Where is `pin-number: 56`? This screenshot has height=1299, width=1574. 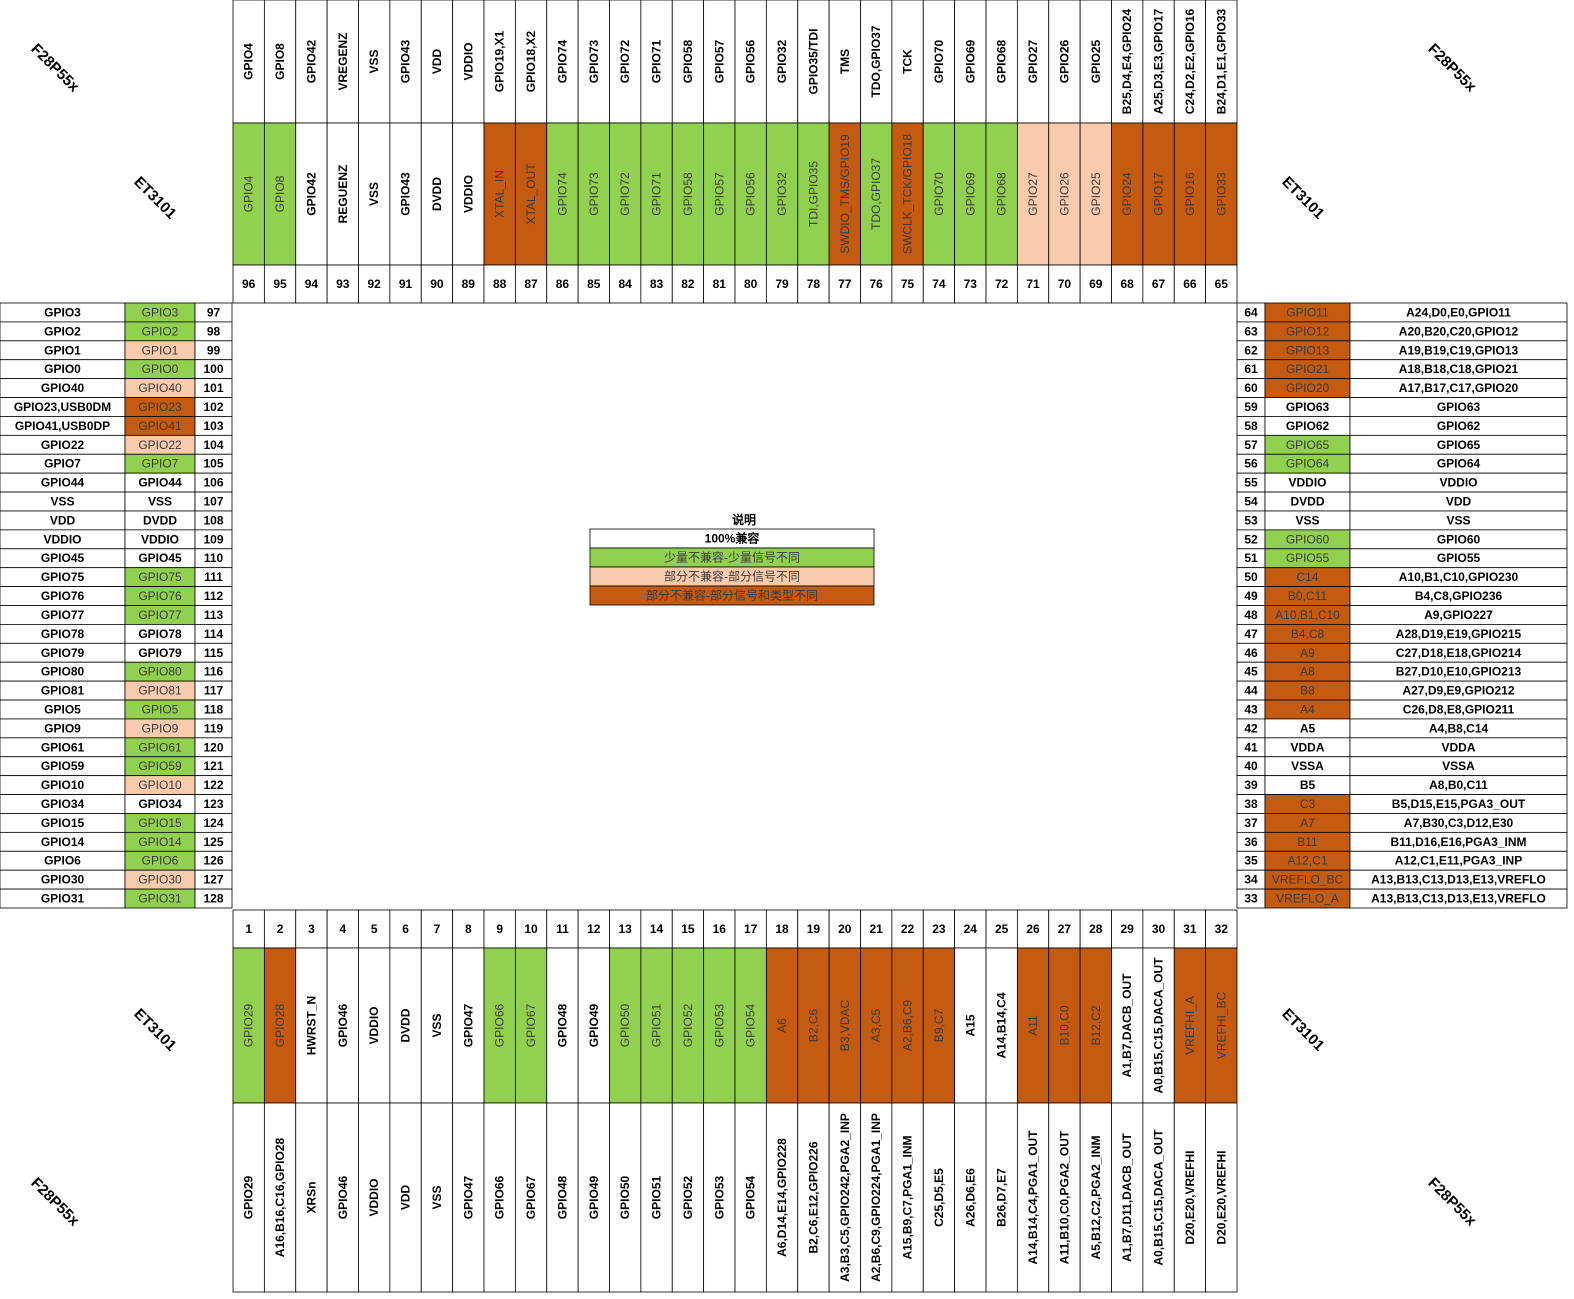
pin-number: 56 is located at coordinates (1251, 464).